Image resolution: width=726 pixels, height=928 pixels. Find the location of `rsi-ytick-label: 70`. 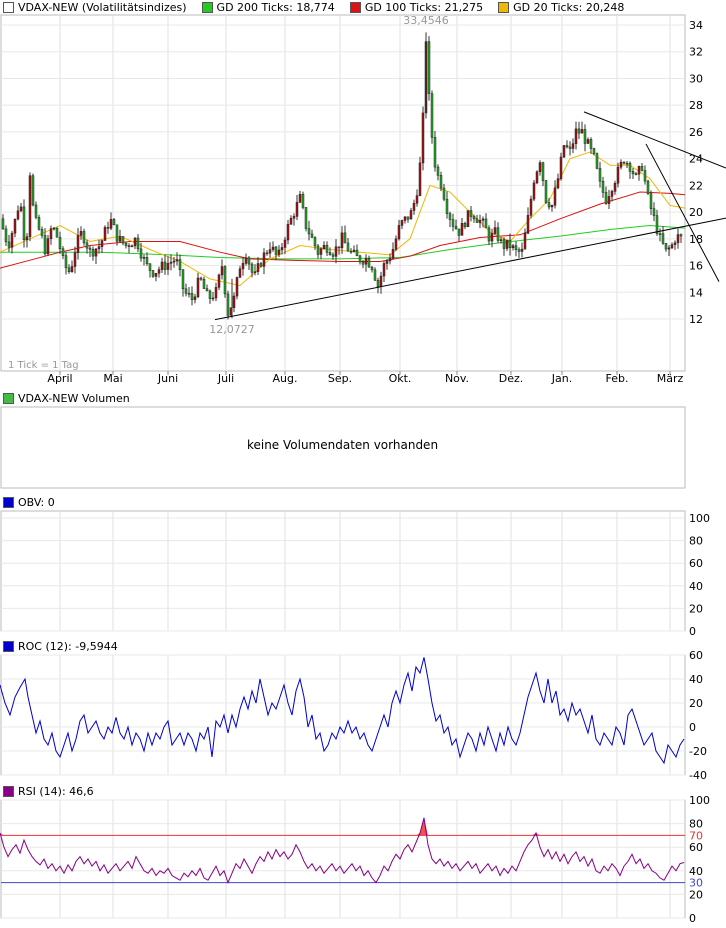

rsi-ytick-label: 70 is located at coordinates (696, 835).